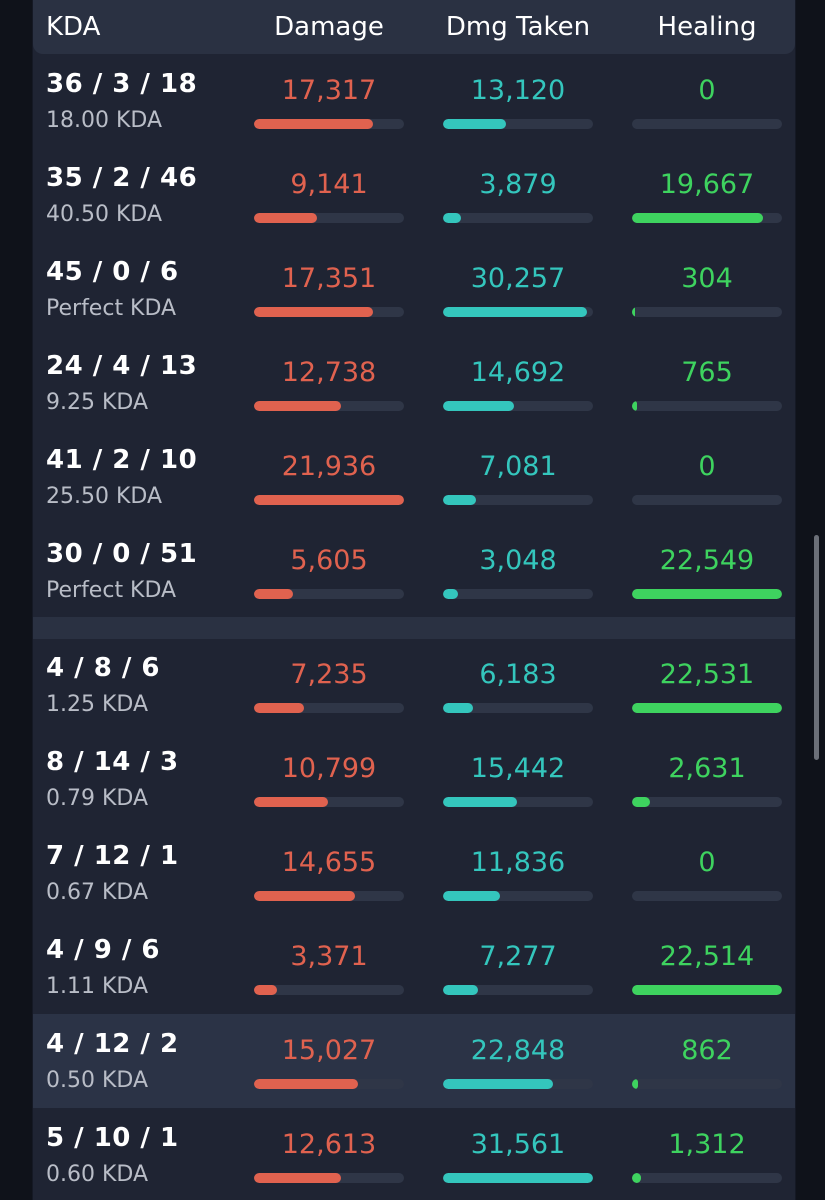  I want to click on kda-ratio: 0.67 KDA, so click(97, 892).